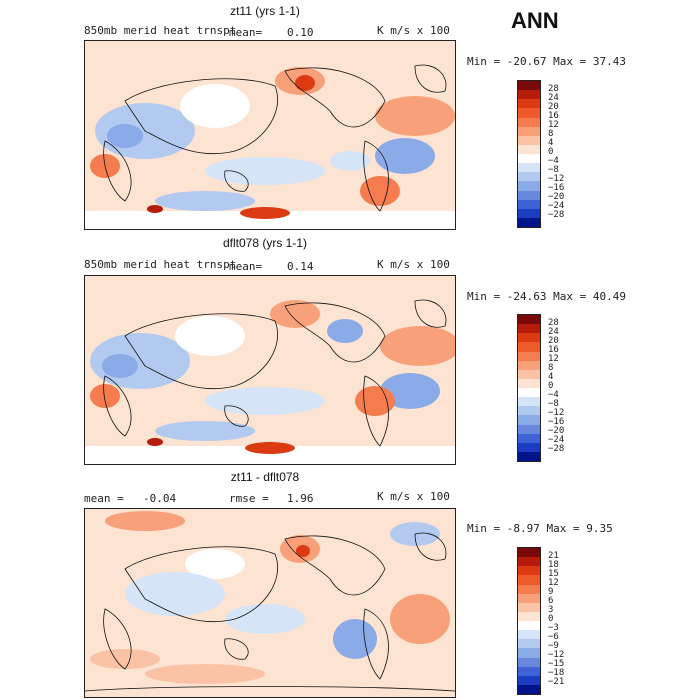  Describe the element at coordinates (556, 206) in the screenshot. I see `panel1-tick: −24` at that location.